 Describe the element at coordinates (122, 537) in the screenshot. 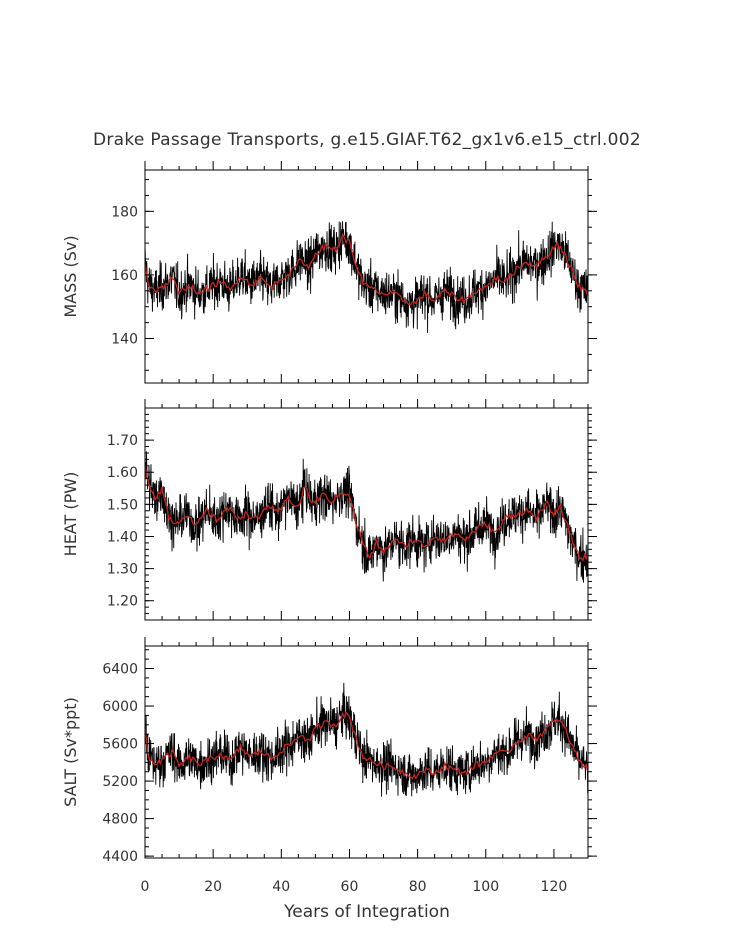

I see `y-tick-label: 1.40` at that location.